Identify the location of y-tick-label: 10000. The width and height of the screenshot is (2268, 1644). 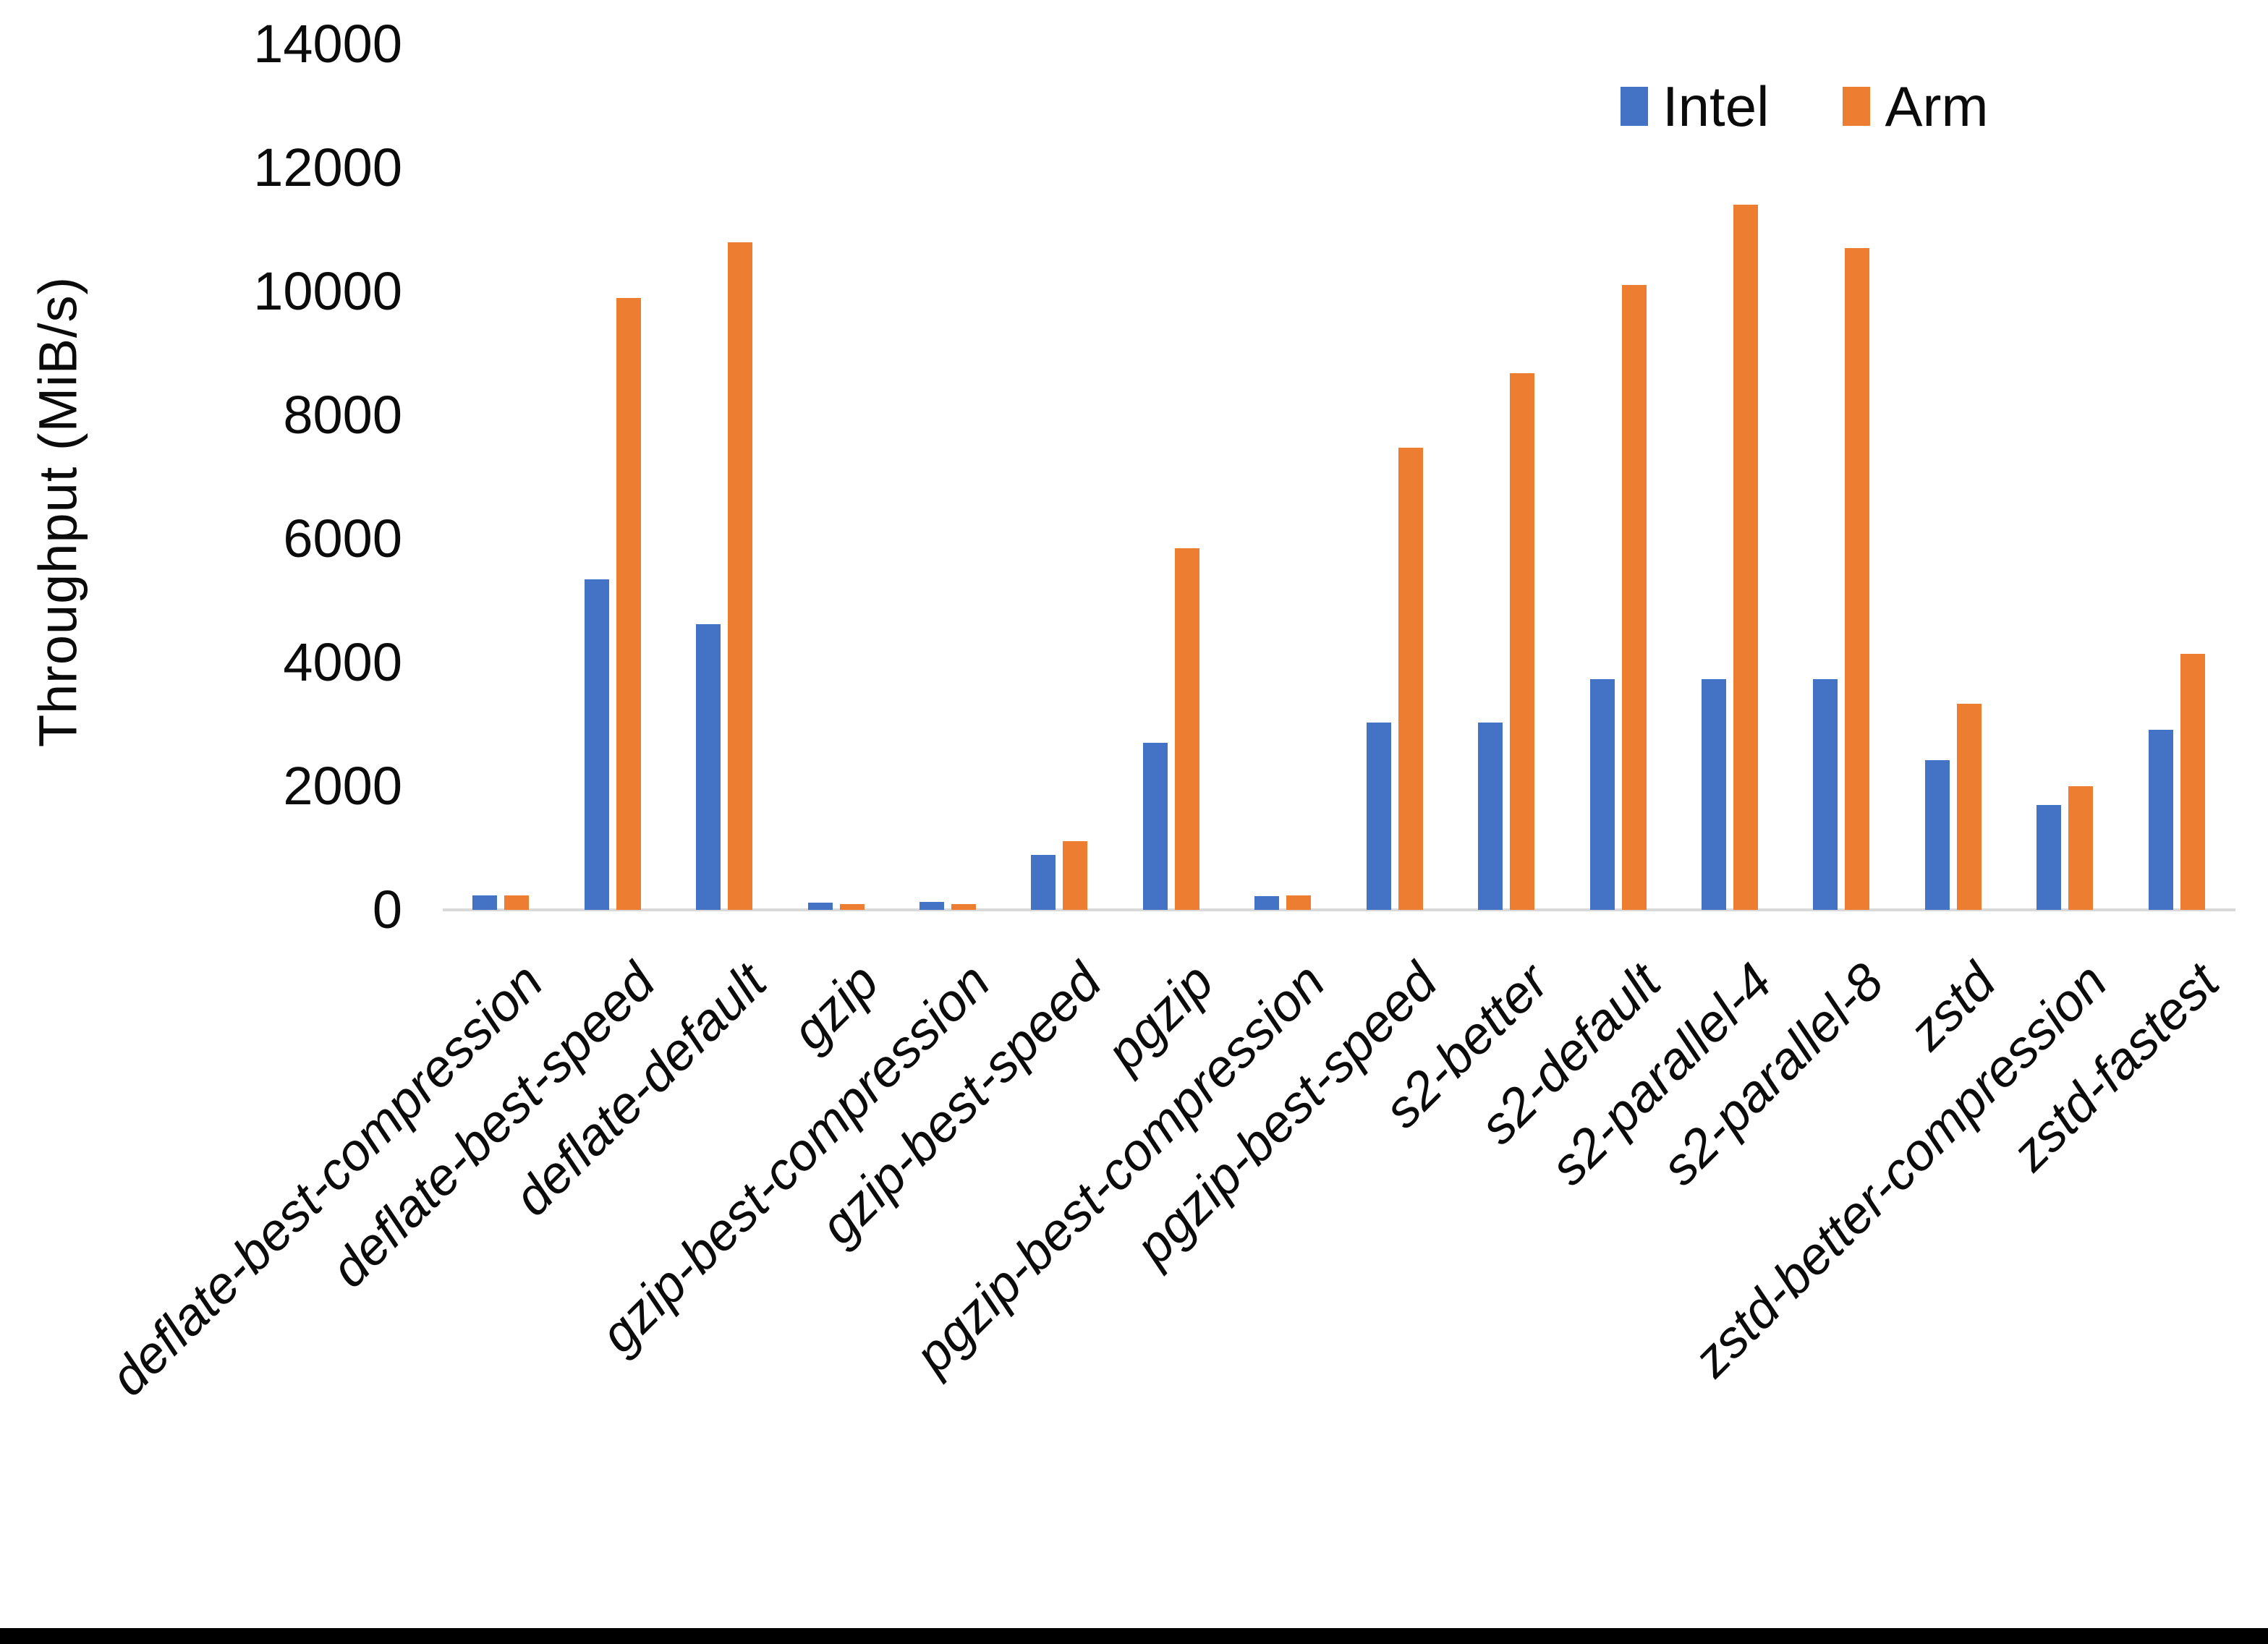
(327, 291).